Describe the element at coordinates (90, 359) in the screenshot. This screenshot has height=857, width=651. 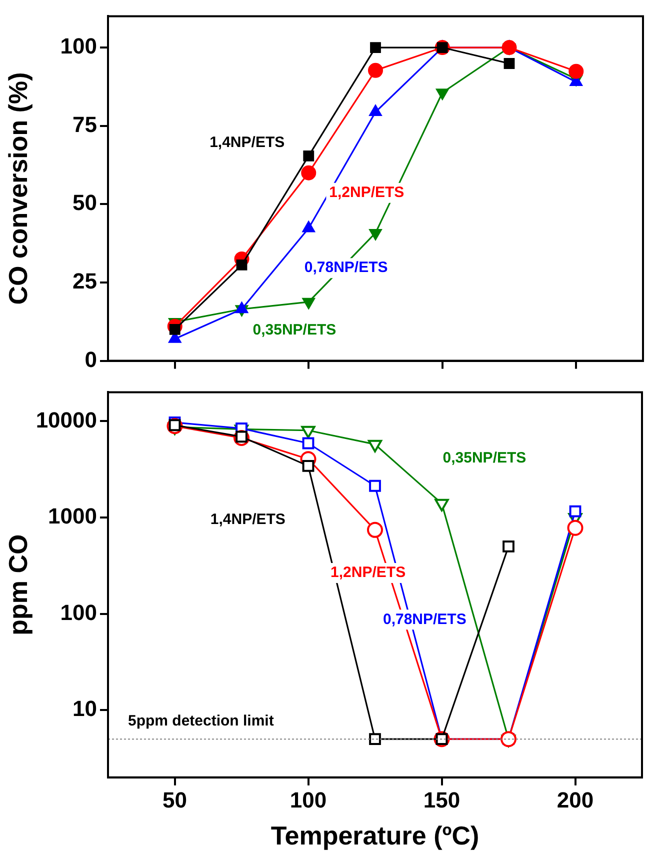
I see `y-tick-label: 0` at that location.